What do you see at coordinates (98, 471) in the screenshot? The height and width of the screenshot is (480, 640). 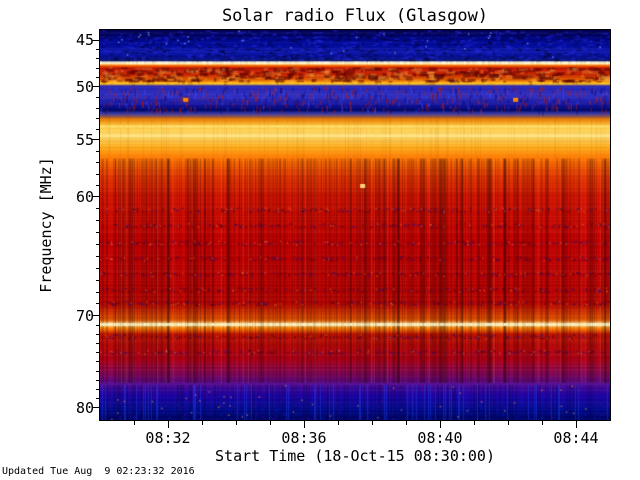 I see `updated-timestamp: Updated Tue Aug 9 02:23:32 2016` at bounding box center [98, 471].